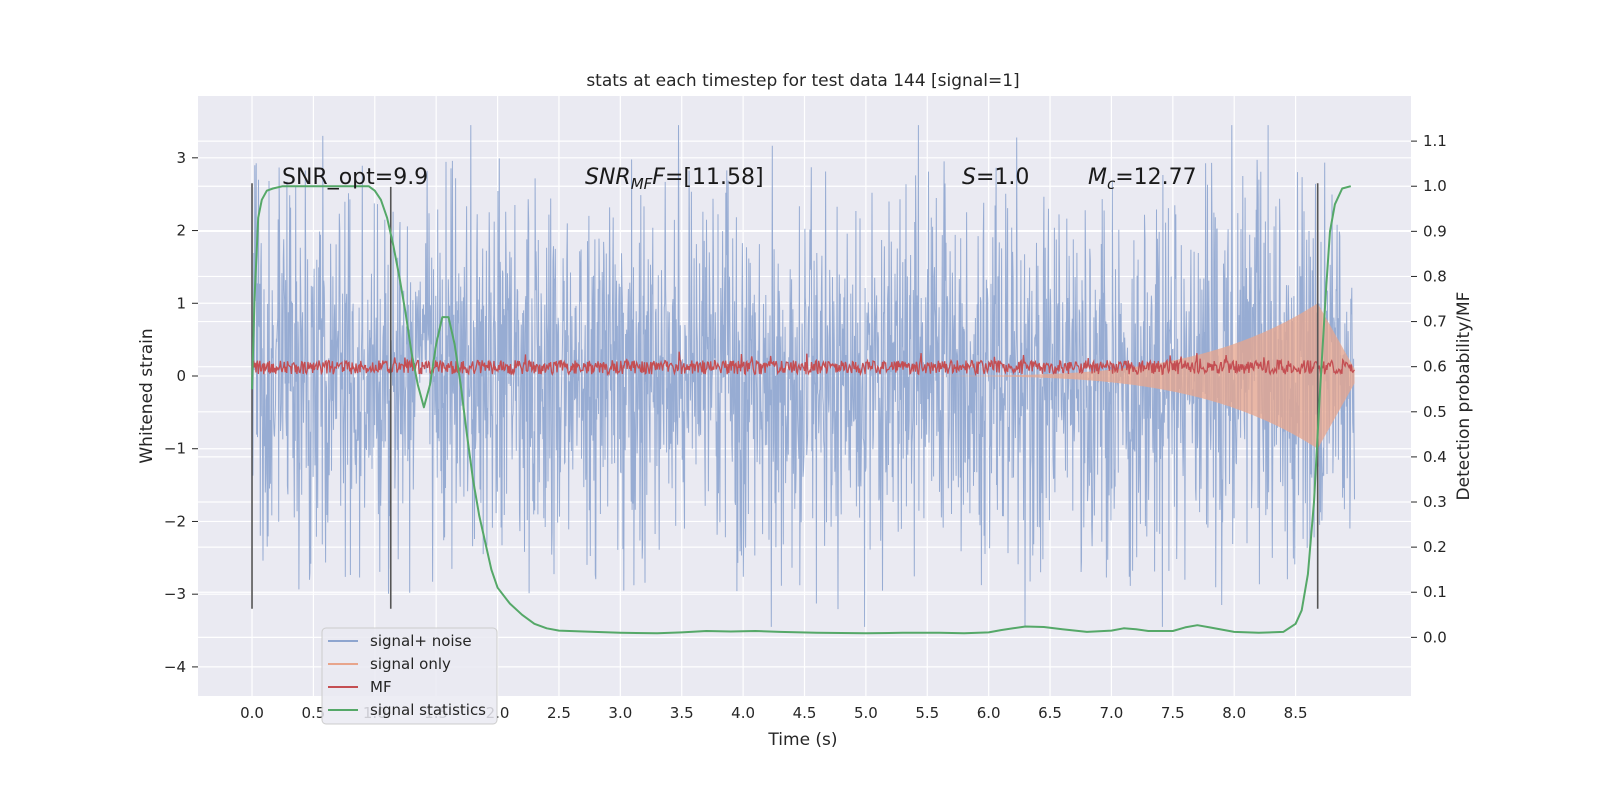 This screenshot has height=800, width=1600. Describe the element at coordinates (175, 521) in the screenshot. I see `y-left-tick-label: −2` at that location.